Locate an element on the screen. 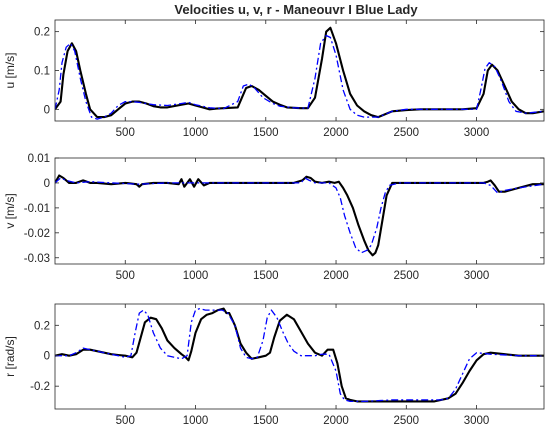 Image resolution: width=550 pixels, height=429 pixels. y-tick-label: -0.03 is located at coordinates (37, 259).